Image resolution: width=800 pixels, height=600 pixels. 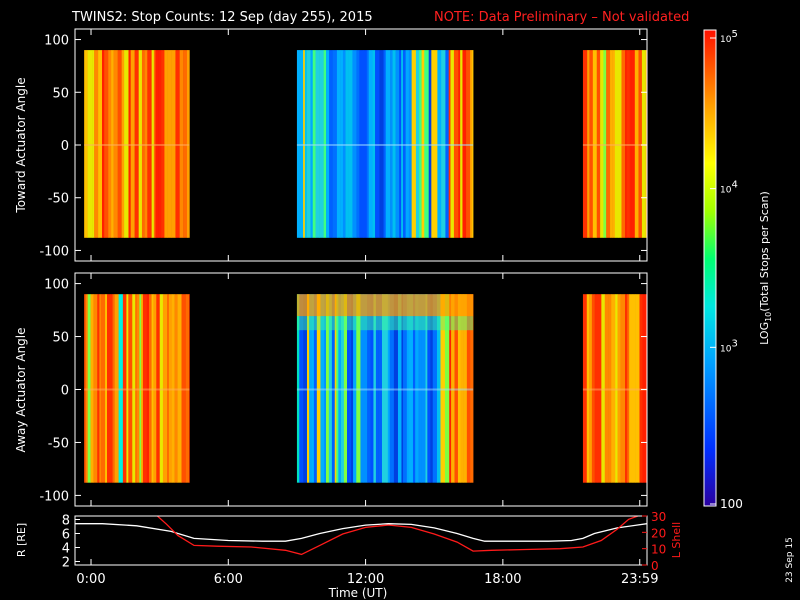 I want to click on orbit-ylabel-left: R [RE], so click(x=21, y=540).